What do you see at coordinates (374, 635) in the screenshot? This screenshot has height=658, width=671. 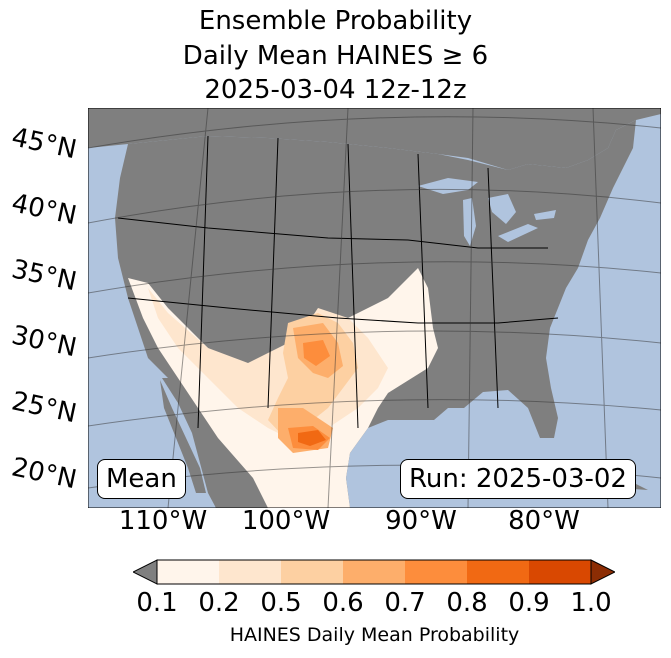 I see `colorbar-label: HAINES Daily Mean Probability` at bounding box center [374, 635].